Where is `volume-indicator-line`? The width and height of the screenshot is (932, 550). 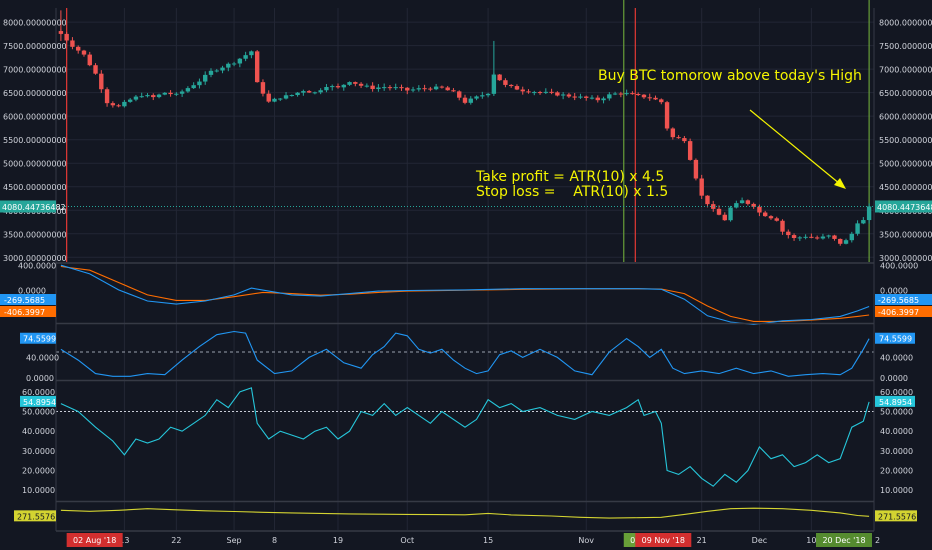 volume-indicator-line is located at coordinates (465, 513).